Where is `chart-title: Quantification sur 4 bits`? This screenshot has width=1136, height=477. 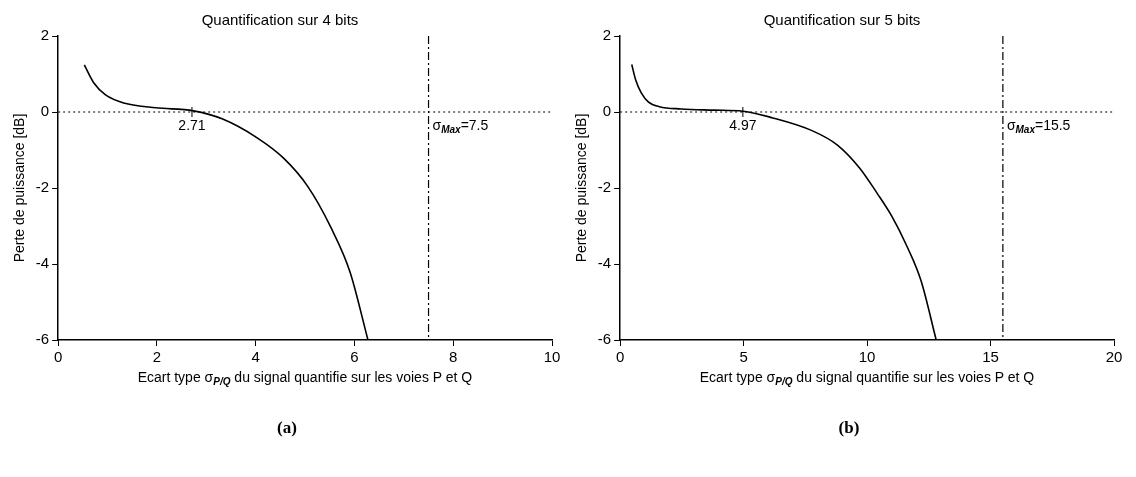
chart-title: Quantification sur 4 bits is located at coordinates (280, 20).